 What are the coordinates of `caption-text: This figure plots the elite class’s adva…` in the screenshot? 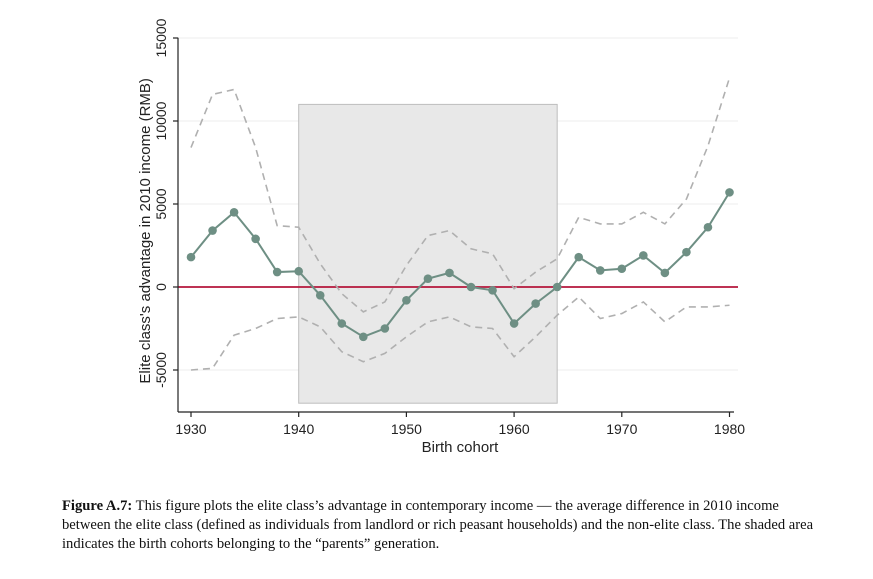 It's located at (438, 525).